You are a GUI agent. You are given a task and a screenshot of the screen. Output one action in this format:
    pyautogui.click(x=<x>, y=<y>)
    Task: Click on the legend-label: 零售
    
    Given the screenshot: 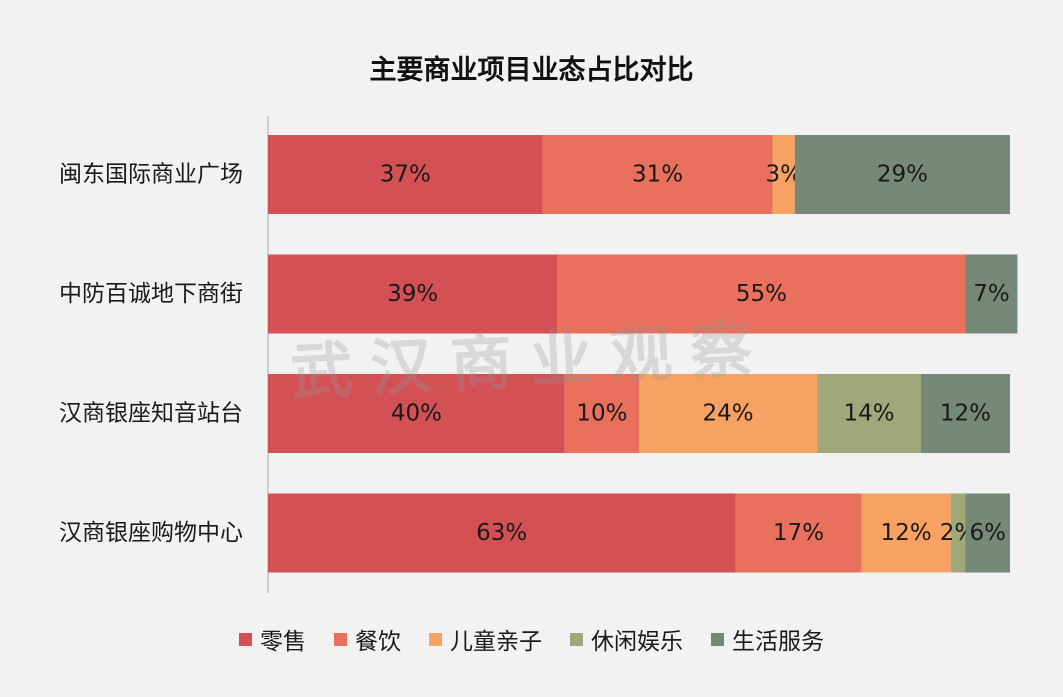 What is the action you would take?
    pyautogui.click(x=283, y=642)
    